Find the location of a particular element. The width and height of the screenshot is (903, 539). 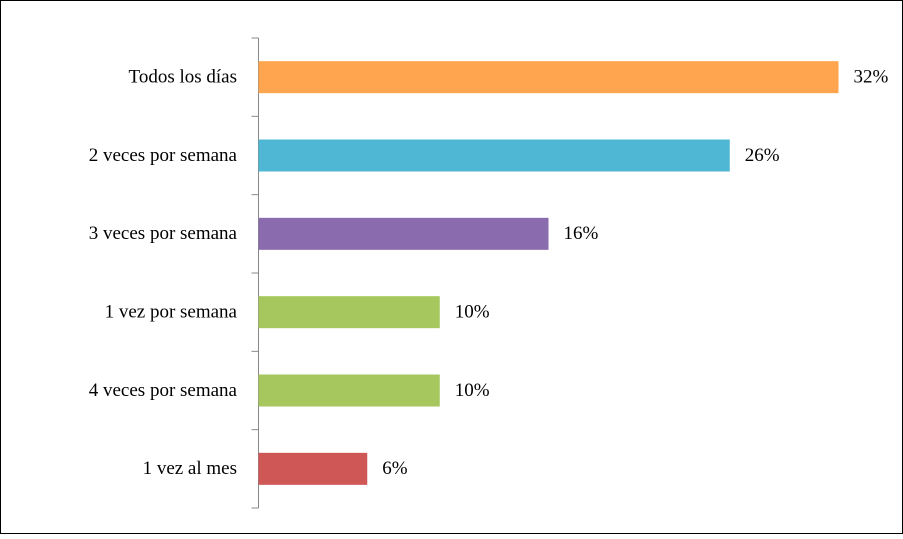

category-label: 3 veces por semana is located at coordinates (163, 233).